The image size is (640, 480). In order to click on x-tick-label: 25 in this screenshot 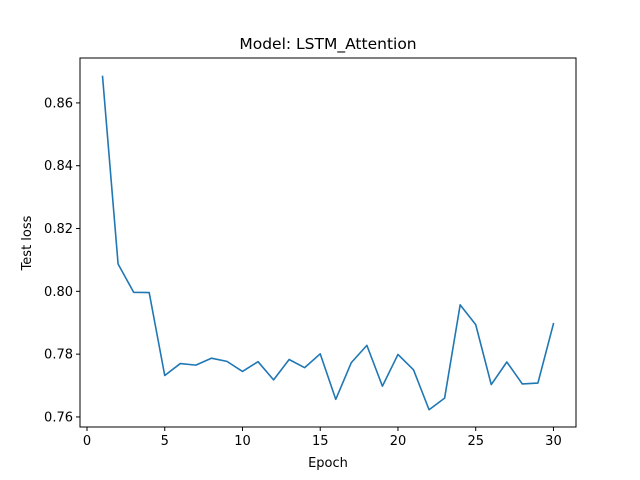, I will do `click(475, 441)`.